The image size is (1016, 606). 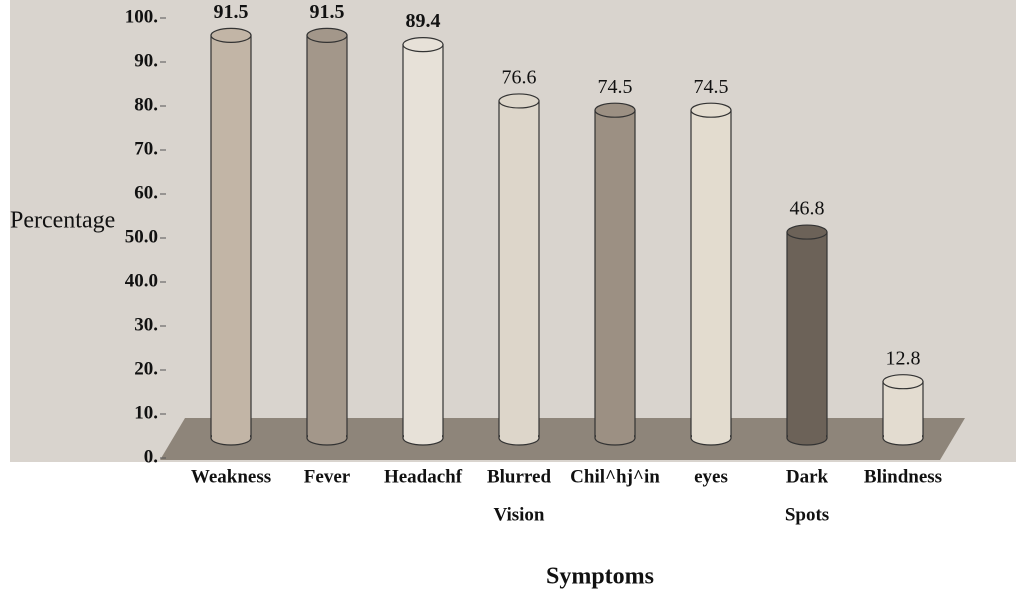 What do you see at coordinates (903, 358) in the screenshot?
I see `data-label: 12.8` at bounding box center [903, 358].